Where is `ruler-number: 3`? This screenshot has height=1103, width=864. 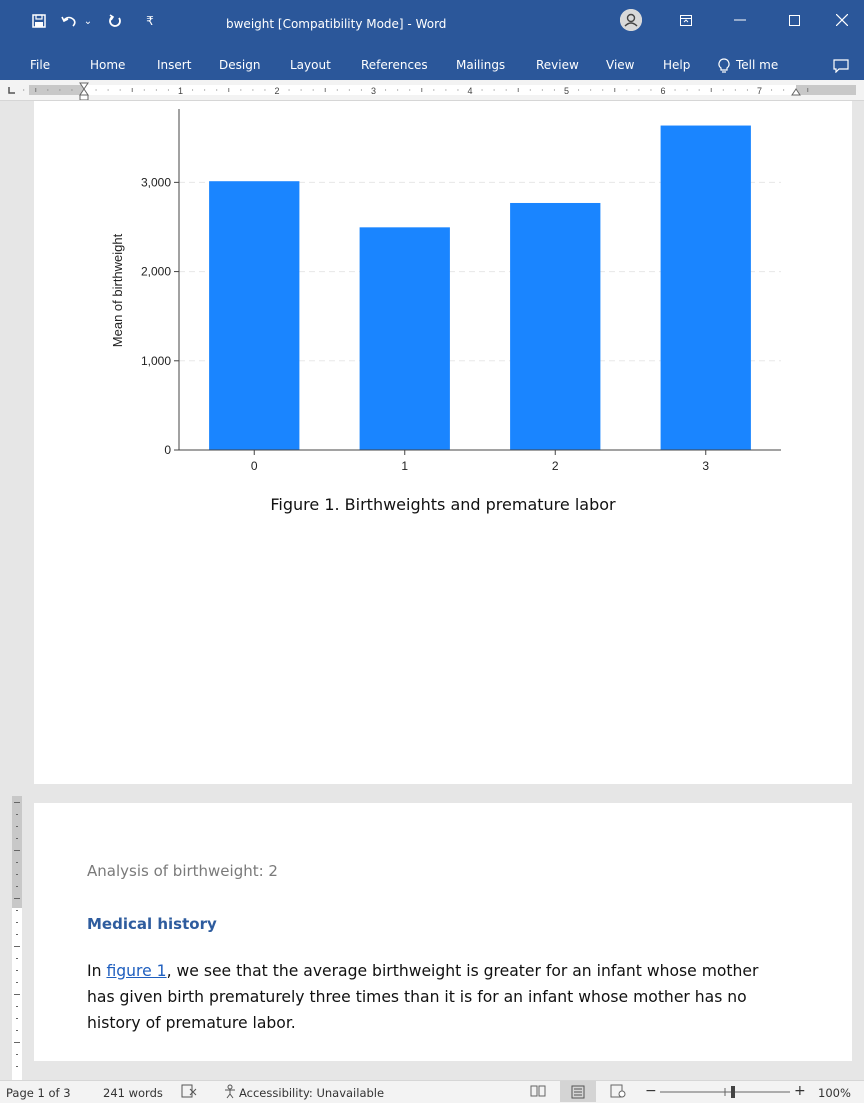 ruler-number: 3 is located at coordinates (373, 91).